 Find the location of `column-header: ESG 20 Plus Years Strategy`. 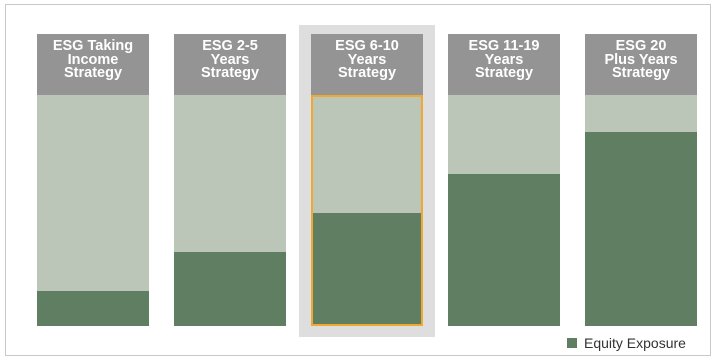

column-header: ESG 20 Plus Years Strategy is located at coordinates (641, 64).